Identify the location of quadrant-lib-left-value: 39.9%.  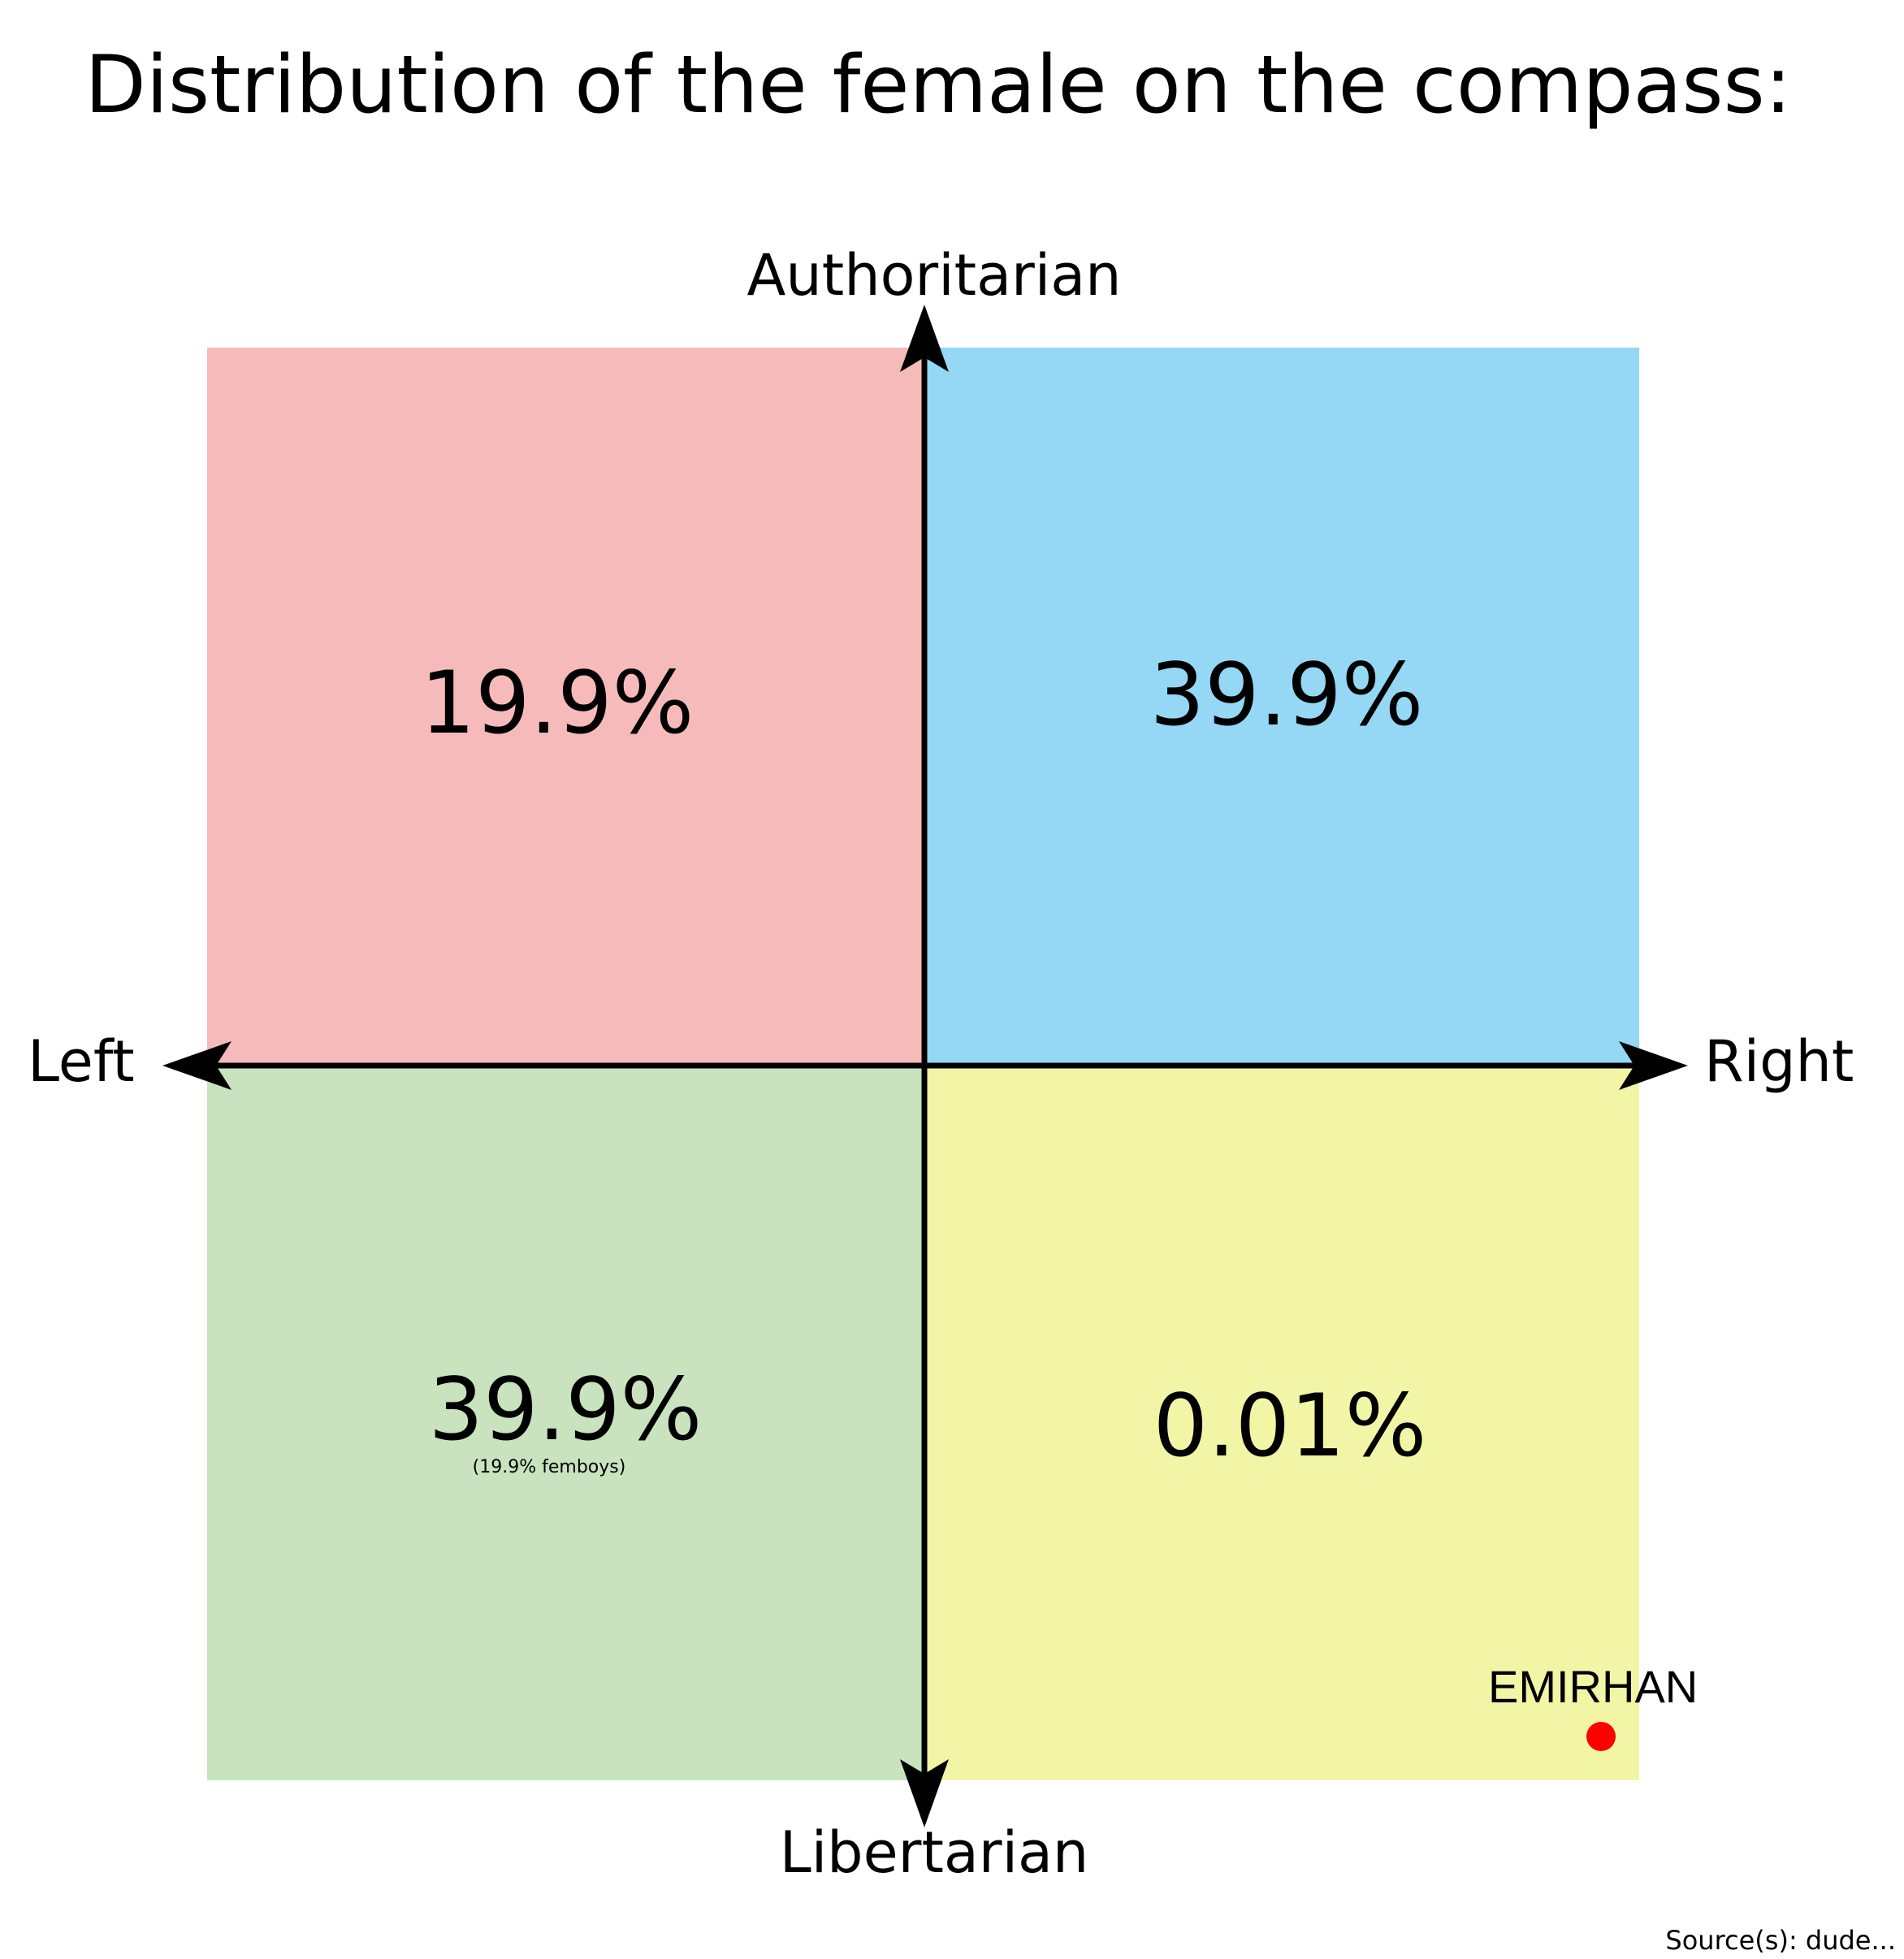
(565, 1410).